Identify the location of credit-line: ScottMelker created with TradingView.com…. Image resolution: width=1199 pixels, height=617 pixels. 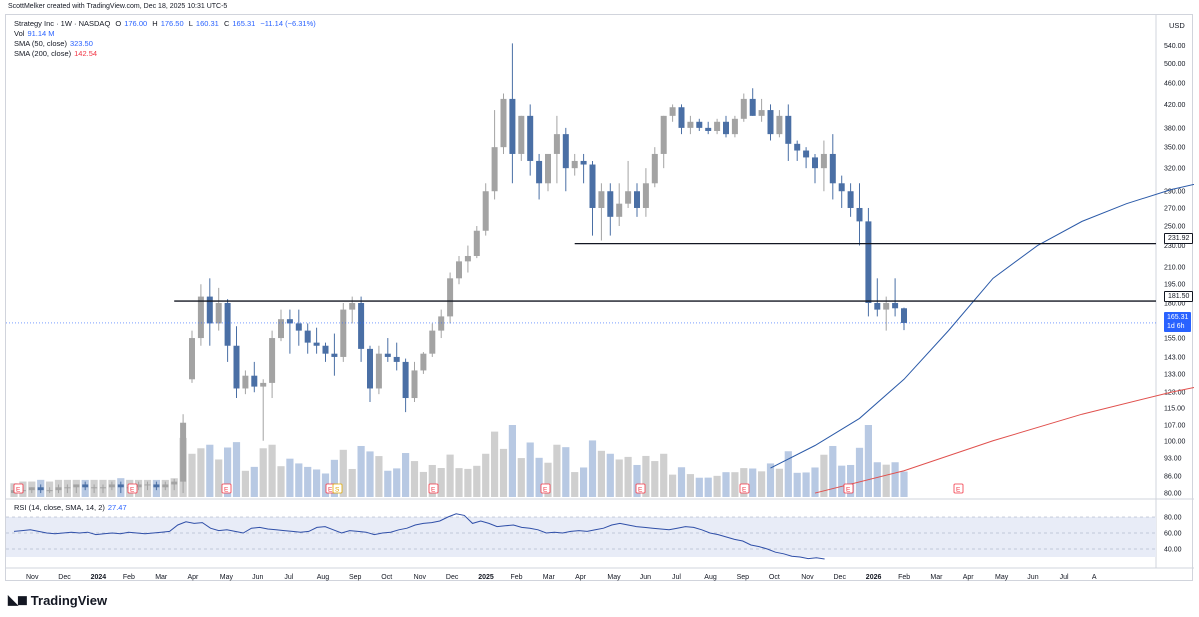
(118, 6).